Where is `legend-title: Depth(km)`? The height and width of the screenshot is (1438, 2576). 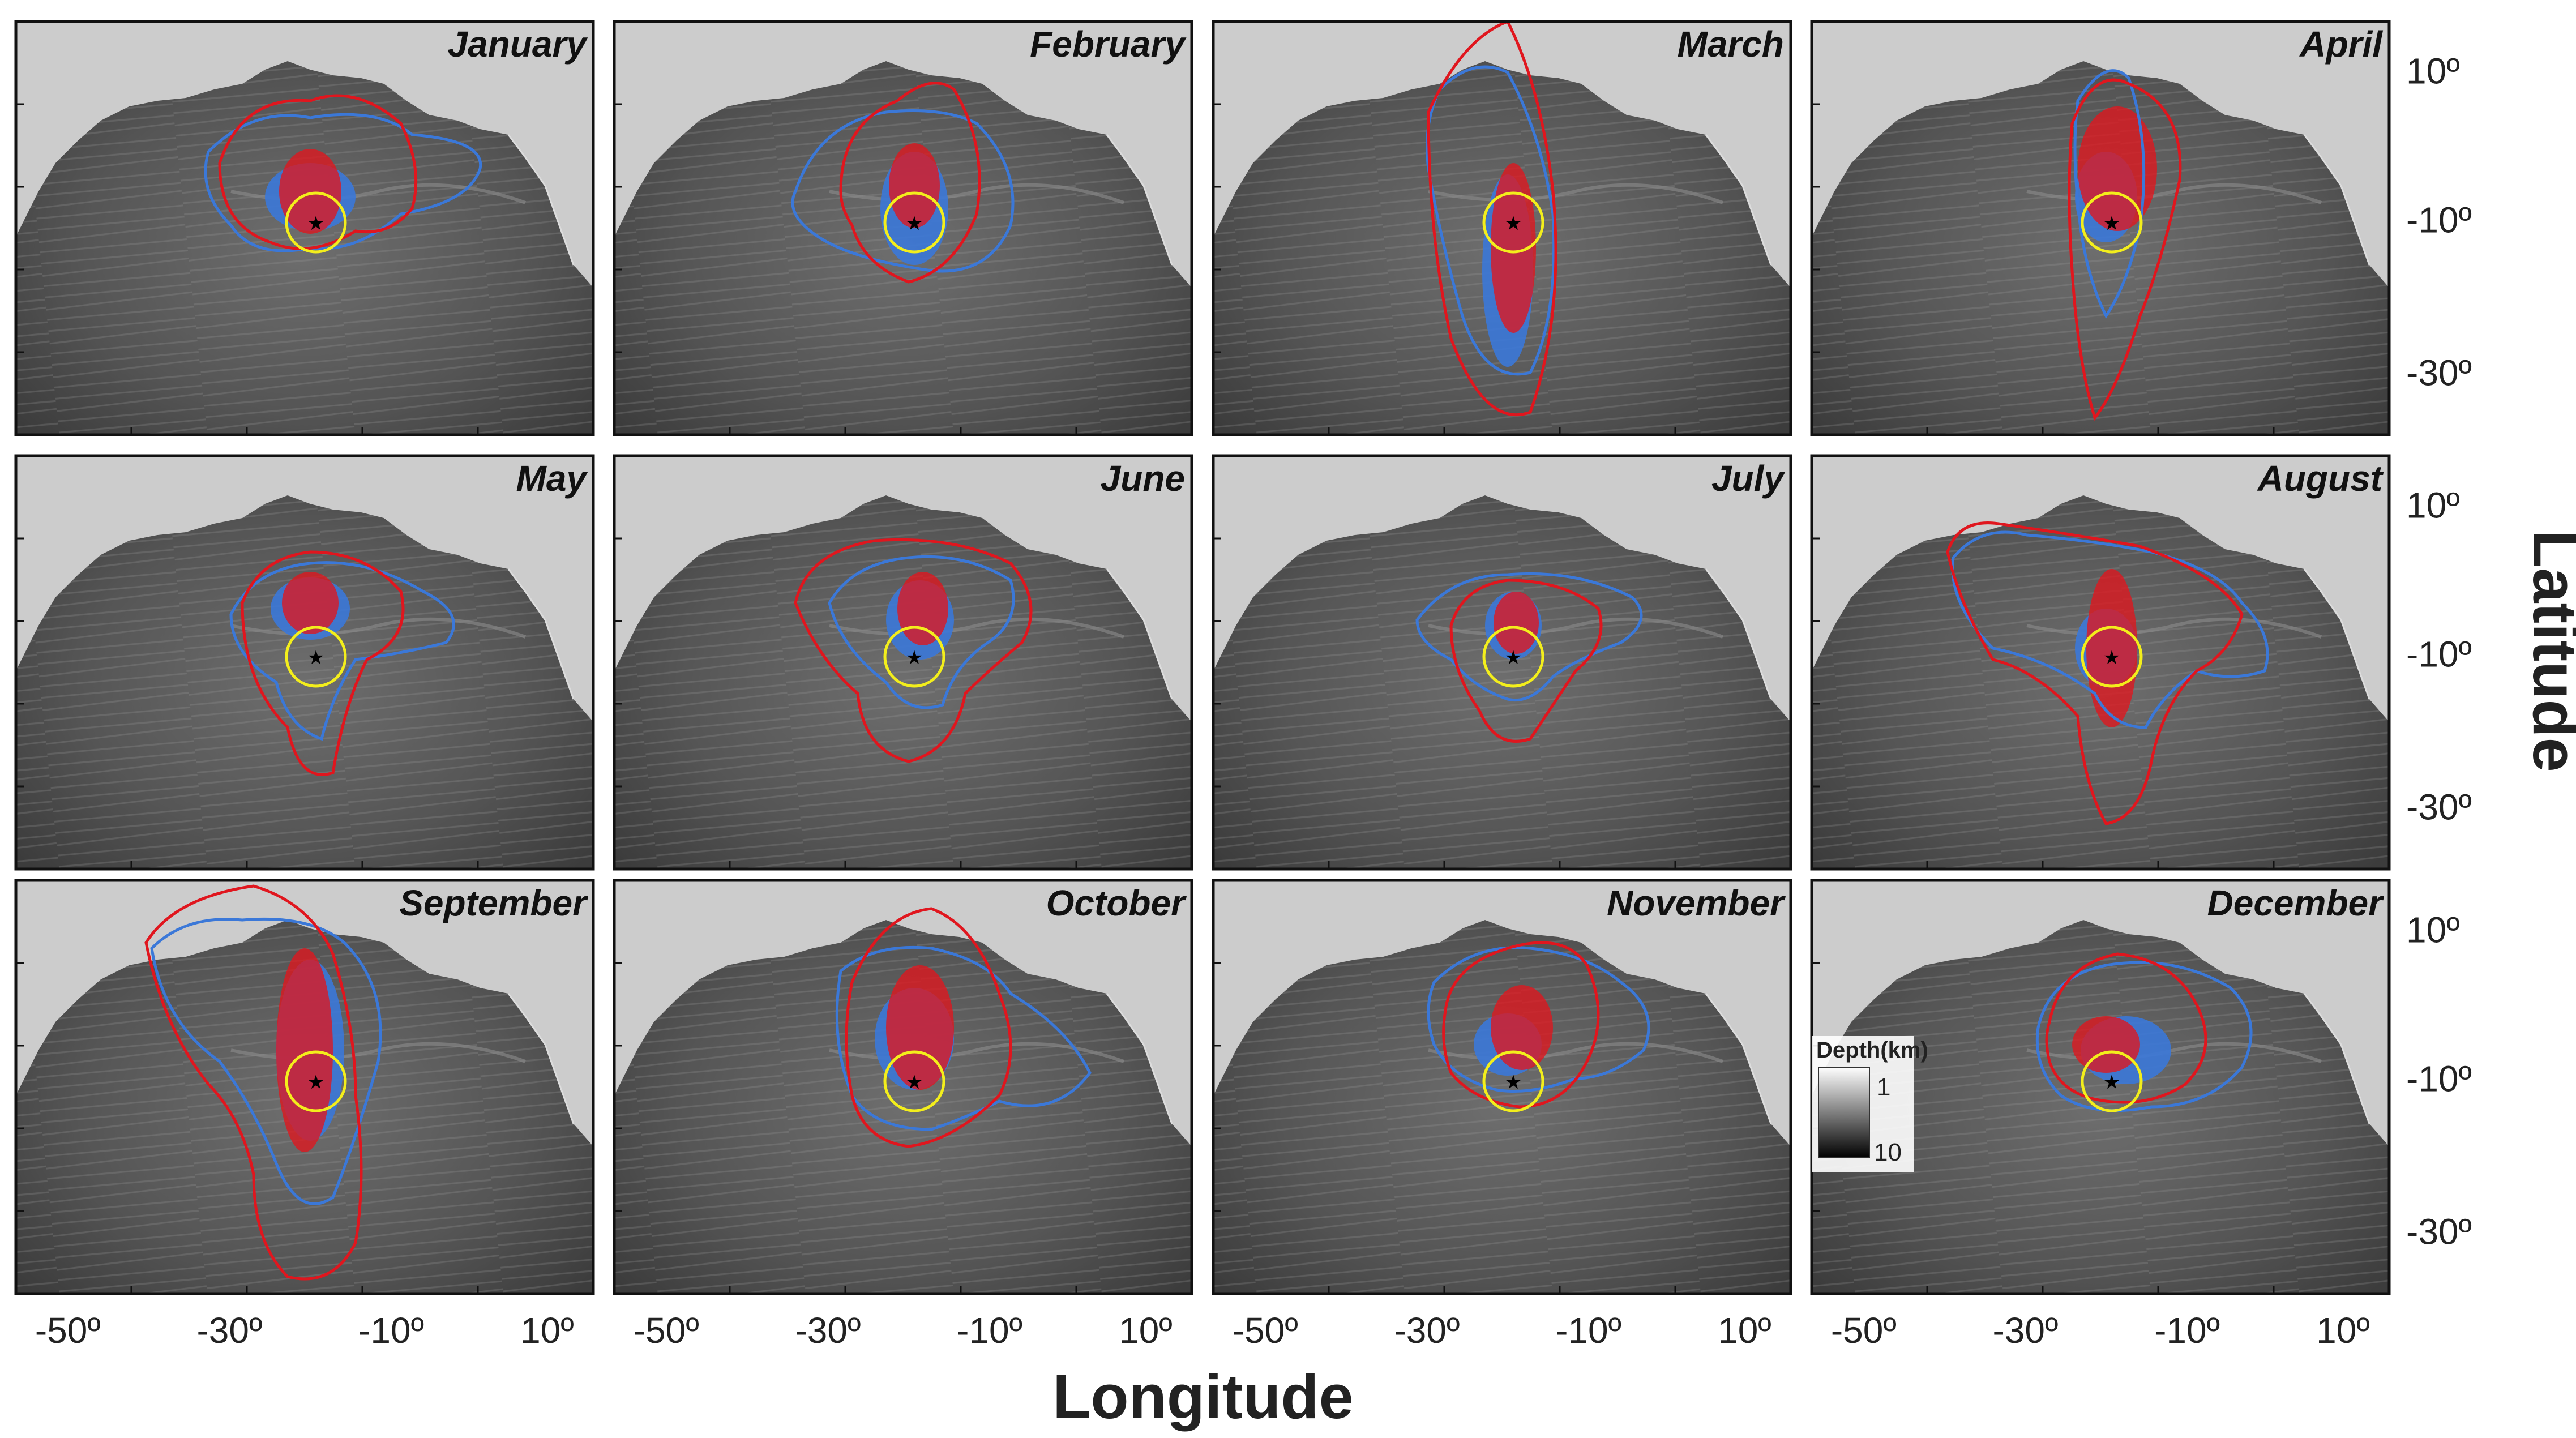 legend-title: Depth(km) is located at coordinates (1872, 1050).